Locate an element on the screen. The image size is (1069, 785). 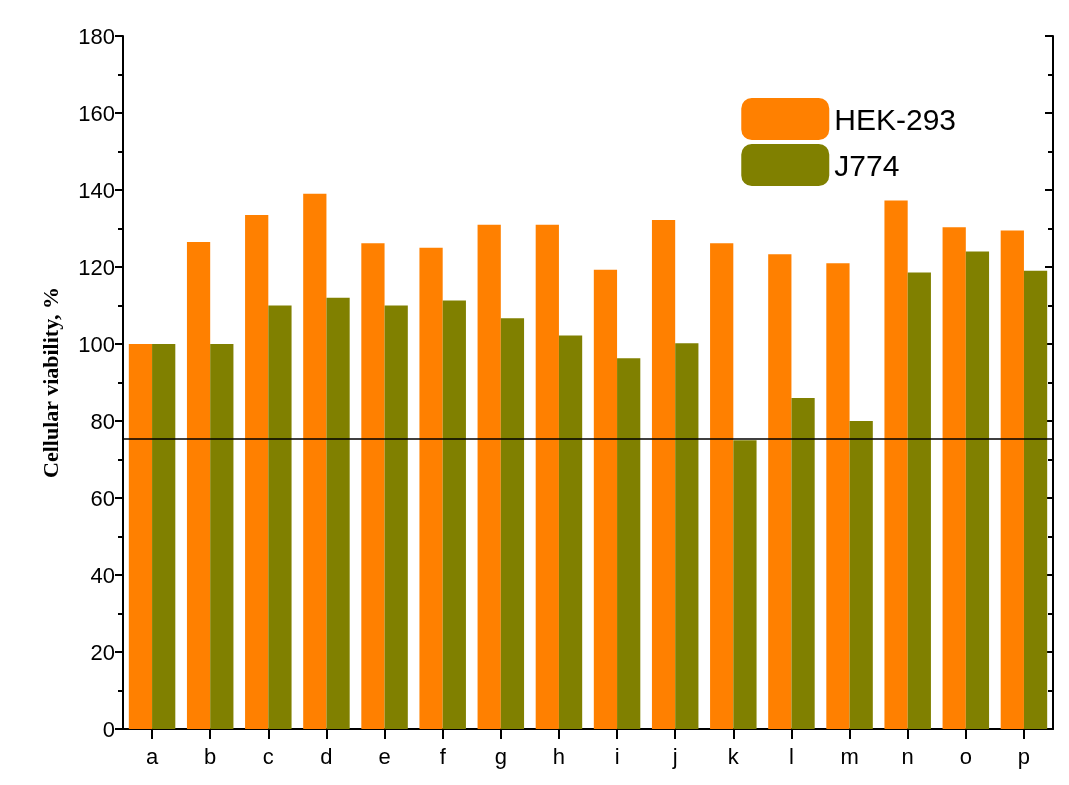
x-tick-label: d is located at coordinates (326, 756).